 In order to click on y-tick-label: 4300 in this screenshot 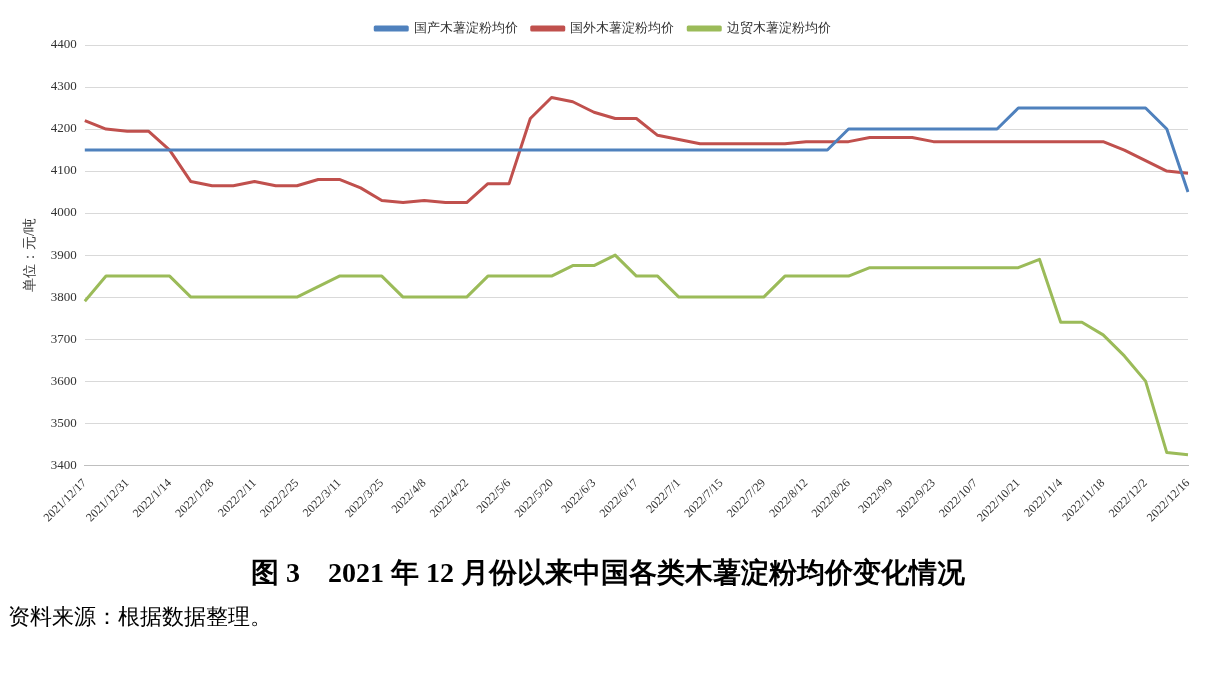, I will do `click(63, 86)`.